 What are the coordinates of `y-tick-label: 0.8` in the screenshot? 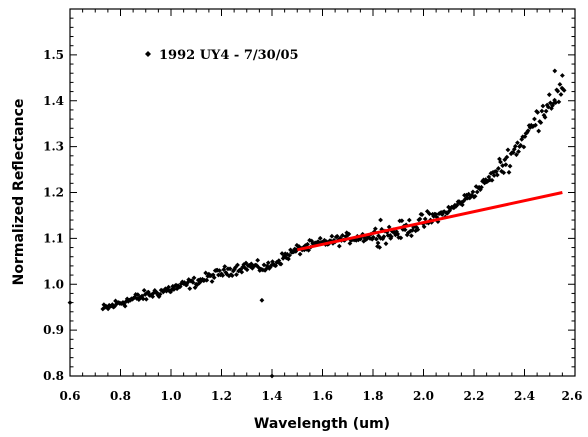 It's located at (53, 376).